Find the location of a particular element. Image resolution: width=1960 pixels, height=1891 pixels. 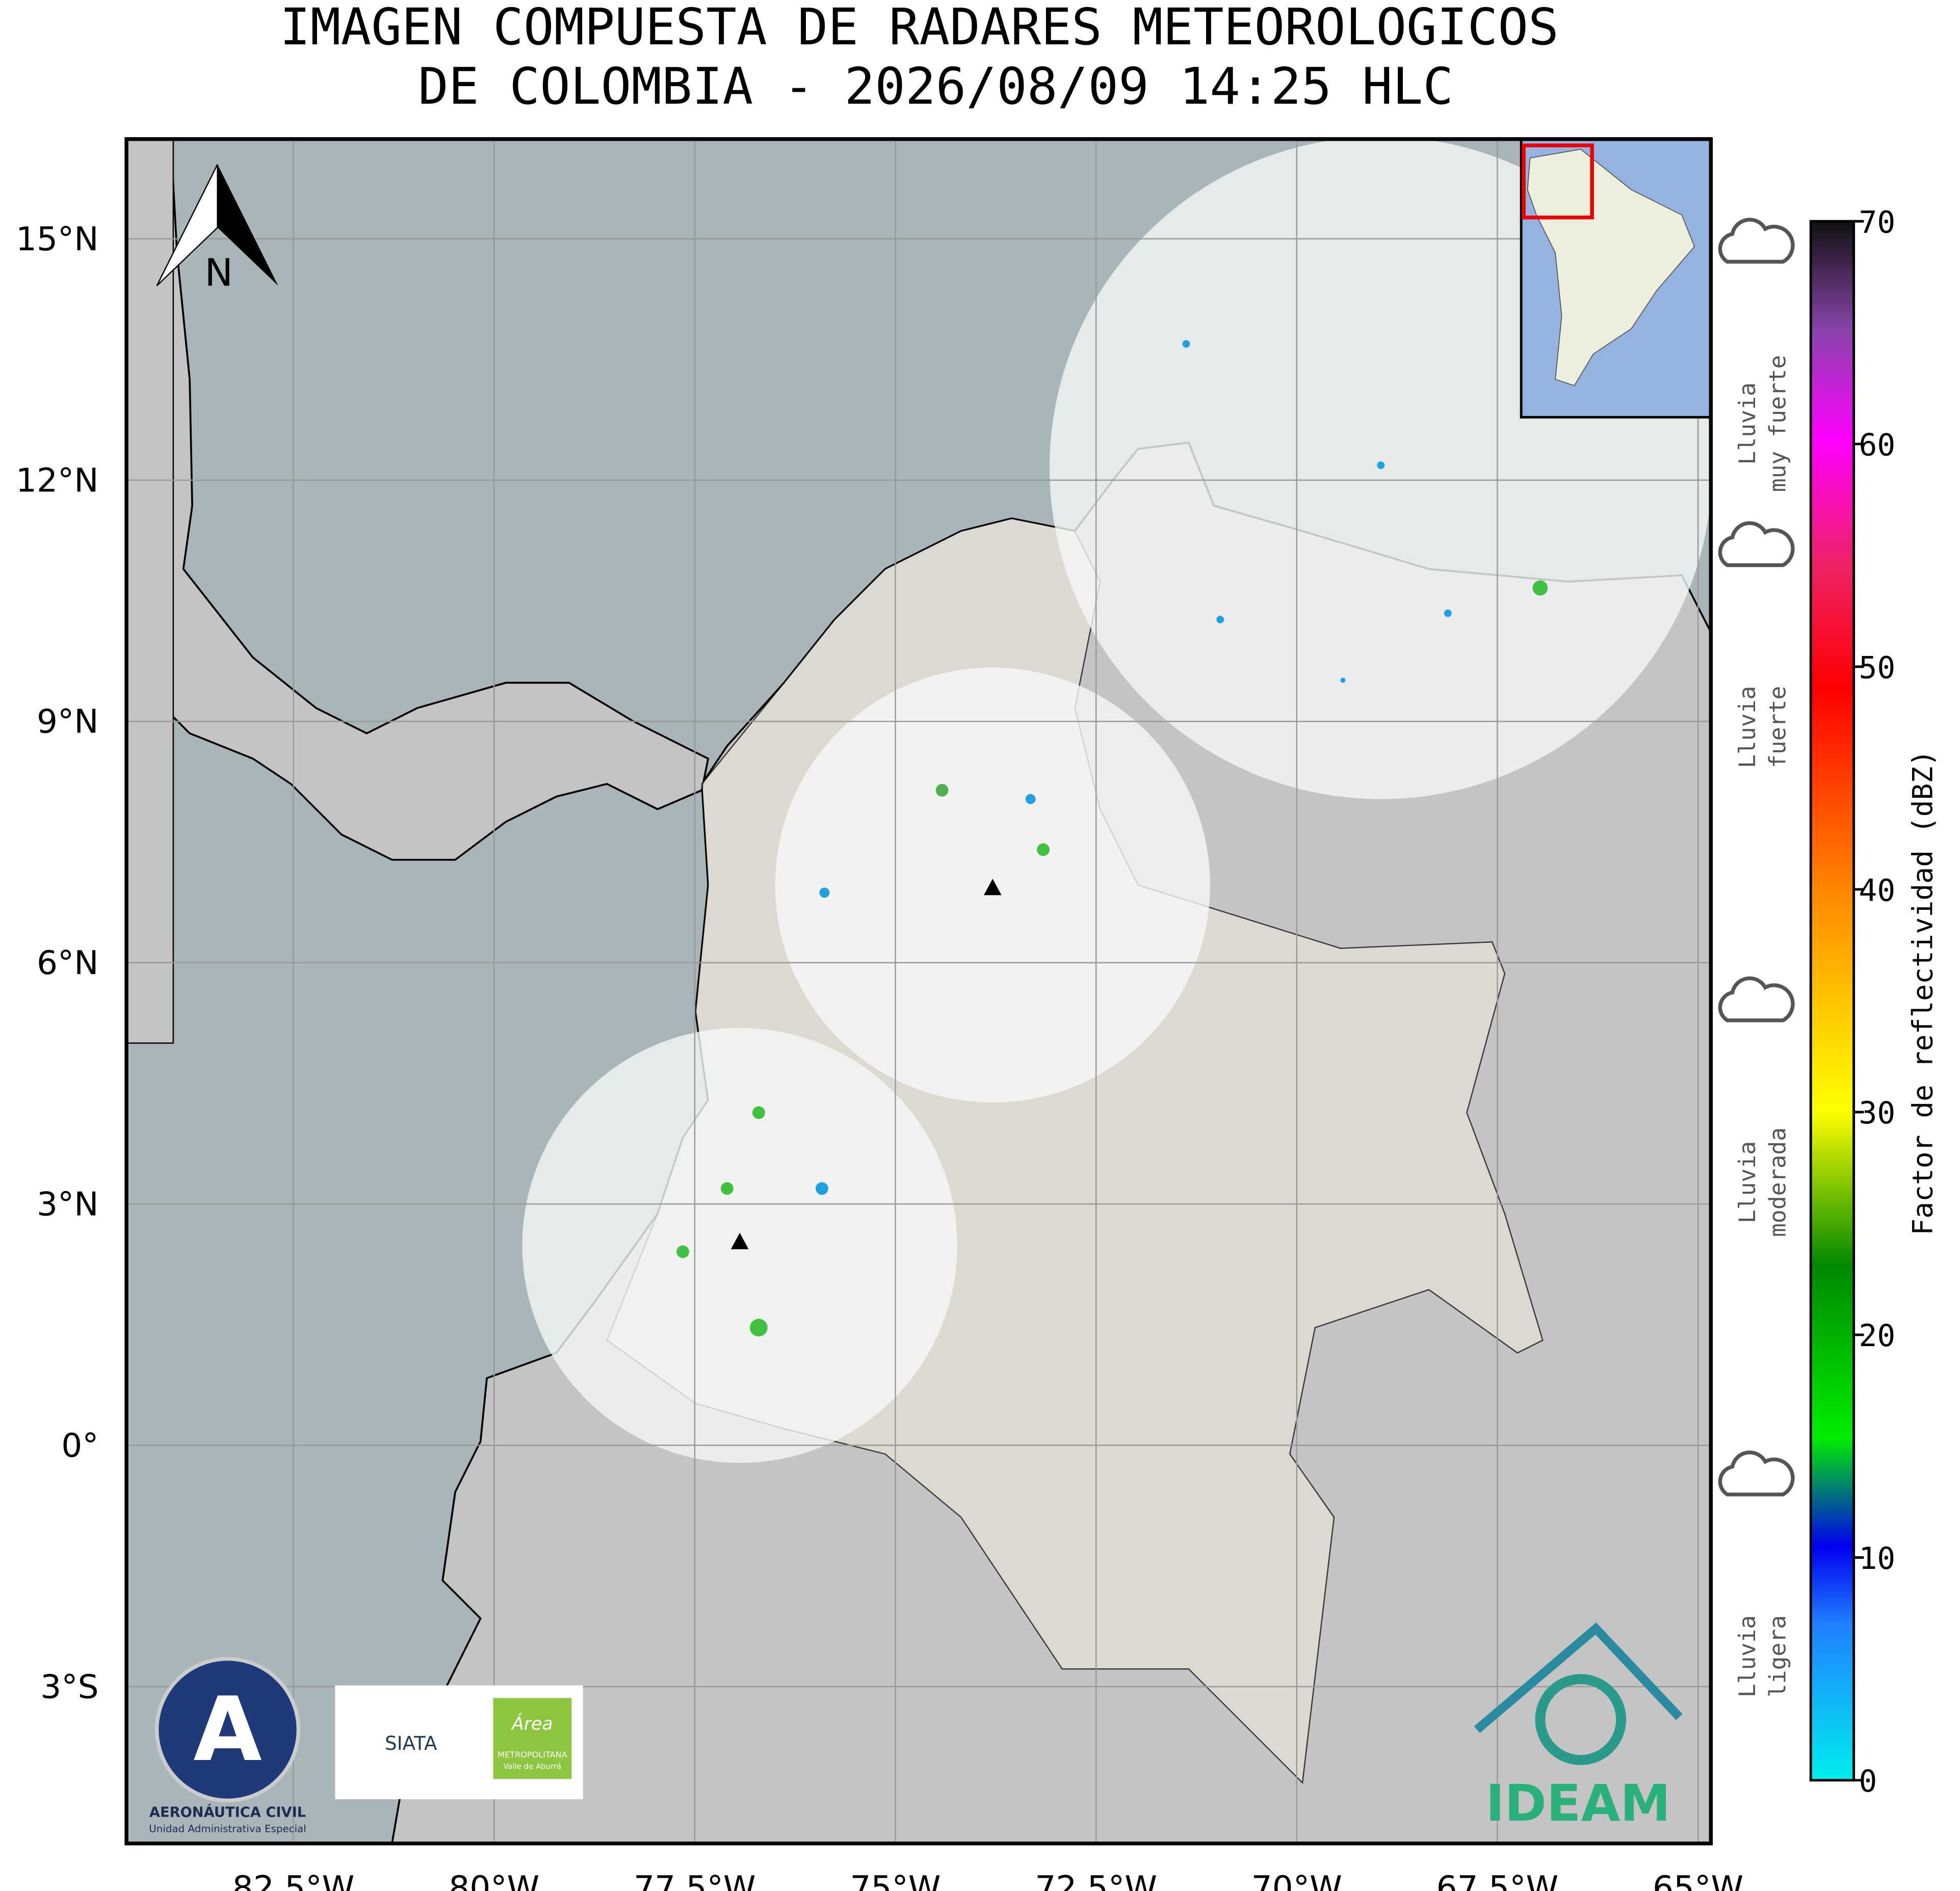

inset-map is located at coordinates (1615, 279).